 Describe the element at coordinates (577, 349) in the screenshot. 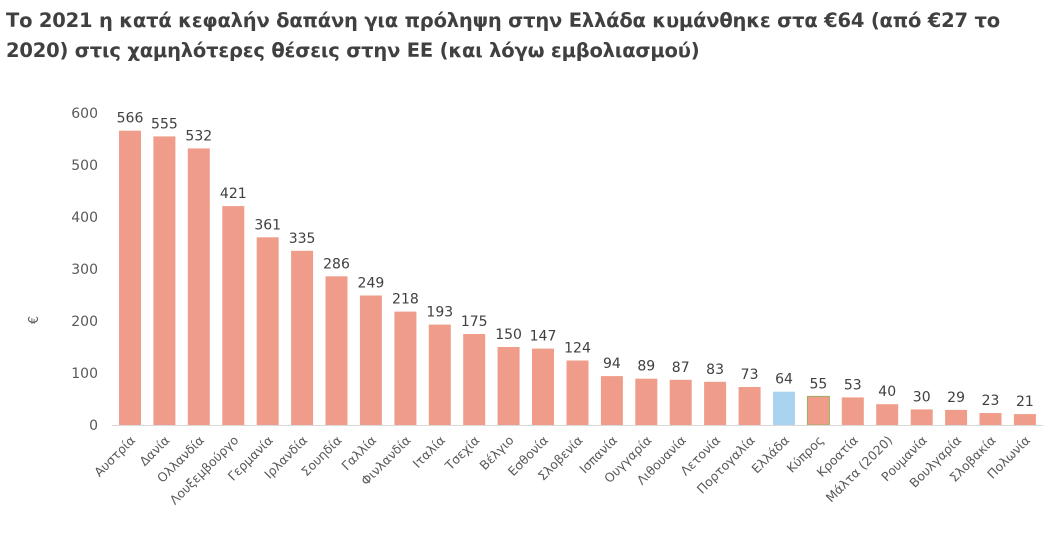

I see `data-label: 124` at that location.